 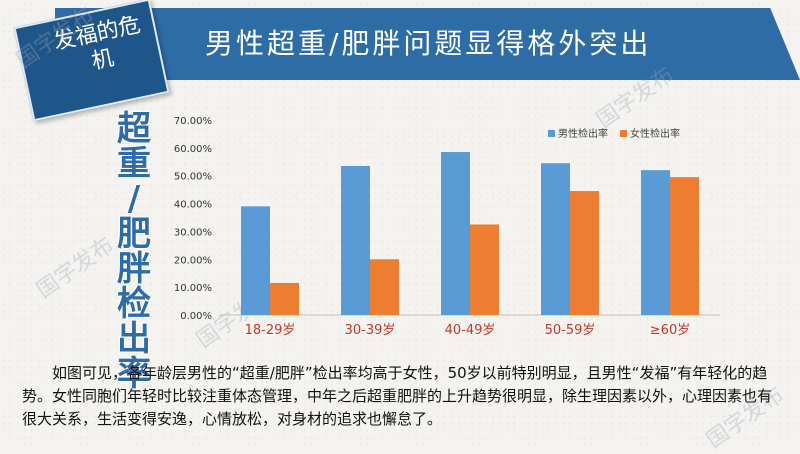 I want to click on page-title: 男性超重/肥胖问题显得格外突出, so click(x=428, y=43).